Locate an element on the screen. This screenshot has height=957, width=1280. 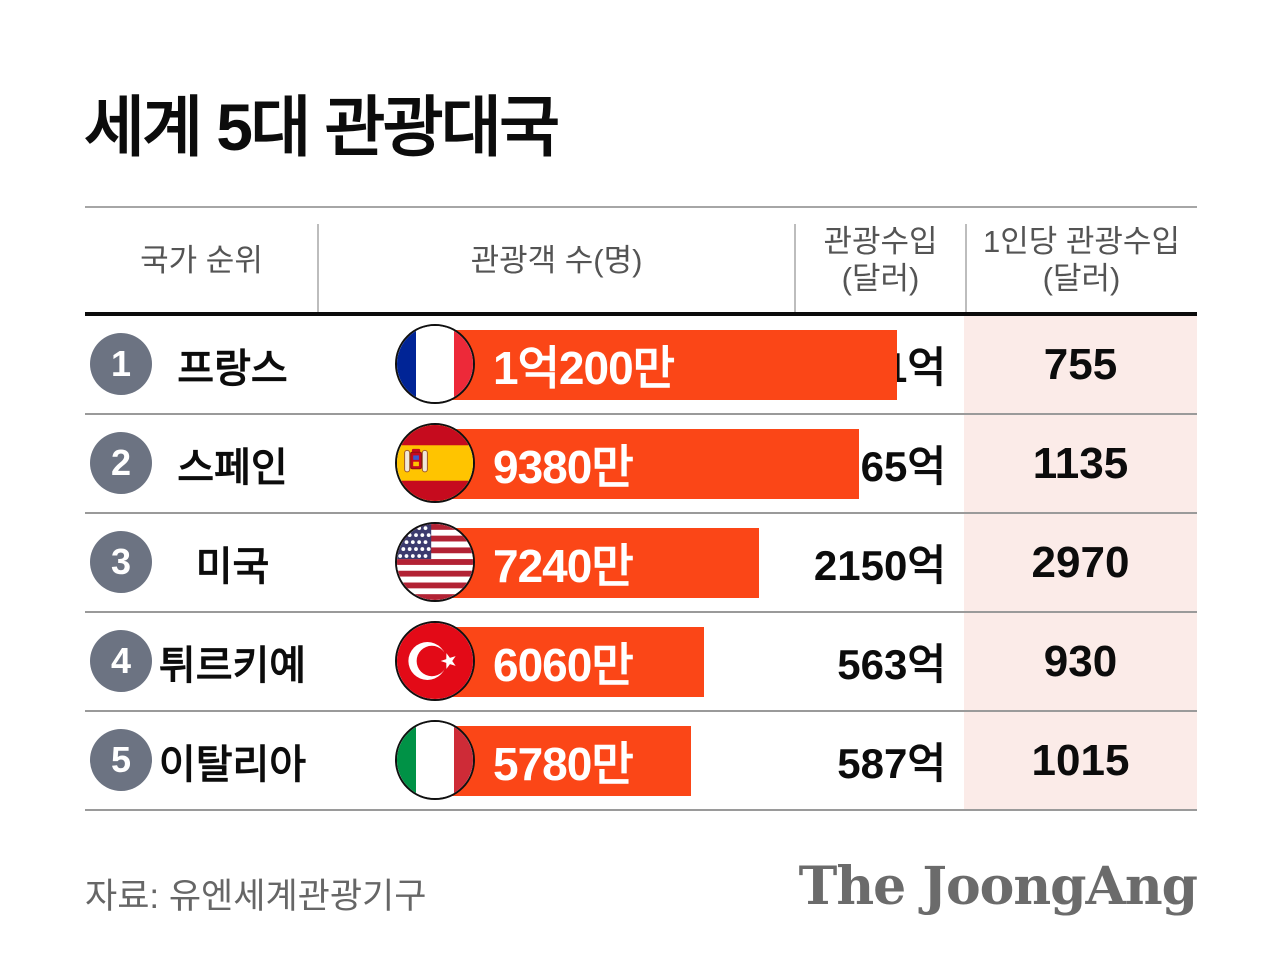
rank-badge: 5 is located at coordinates (121, 760).